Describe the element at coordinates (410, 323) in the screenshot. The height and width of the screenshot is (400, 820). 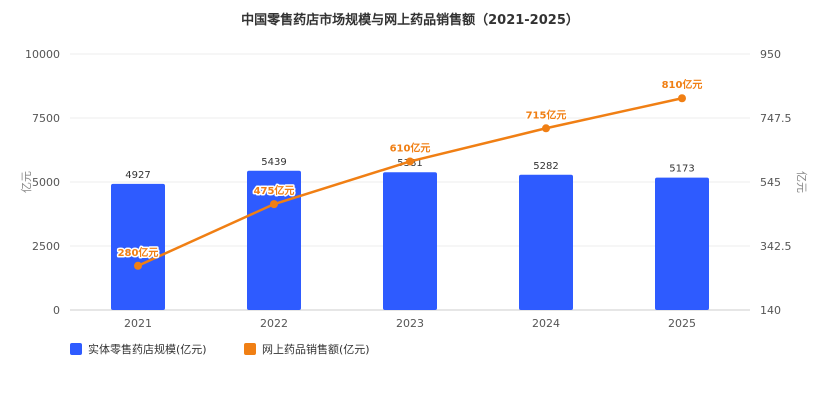
I see `x-tick-label: 2023` at that location.